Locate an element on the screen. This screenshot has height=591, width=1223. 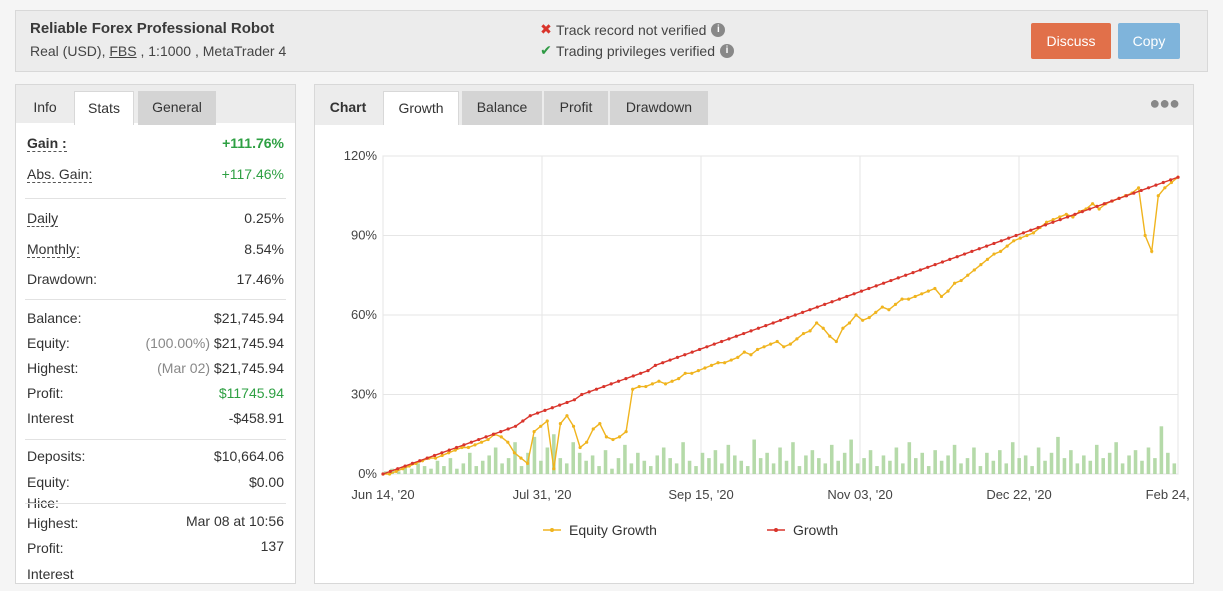
gain-label: Gain : is located at coordinates (47, 143).